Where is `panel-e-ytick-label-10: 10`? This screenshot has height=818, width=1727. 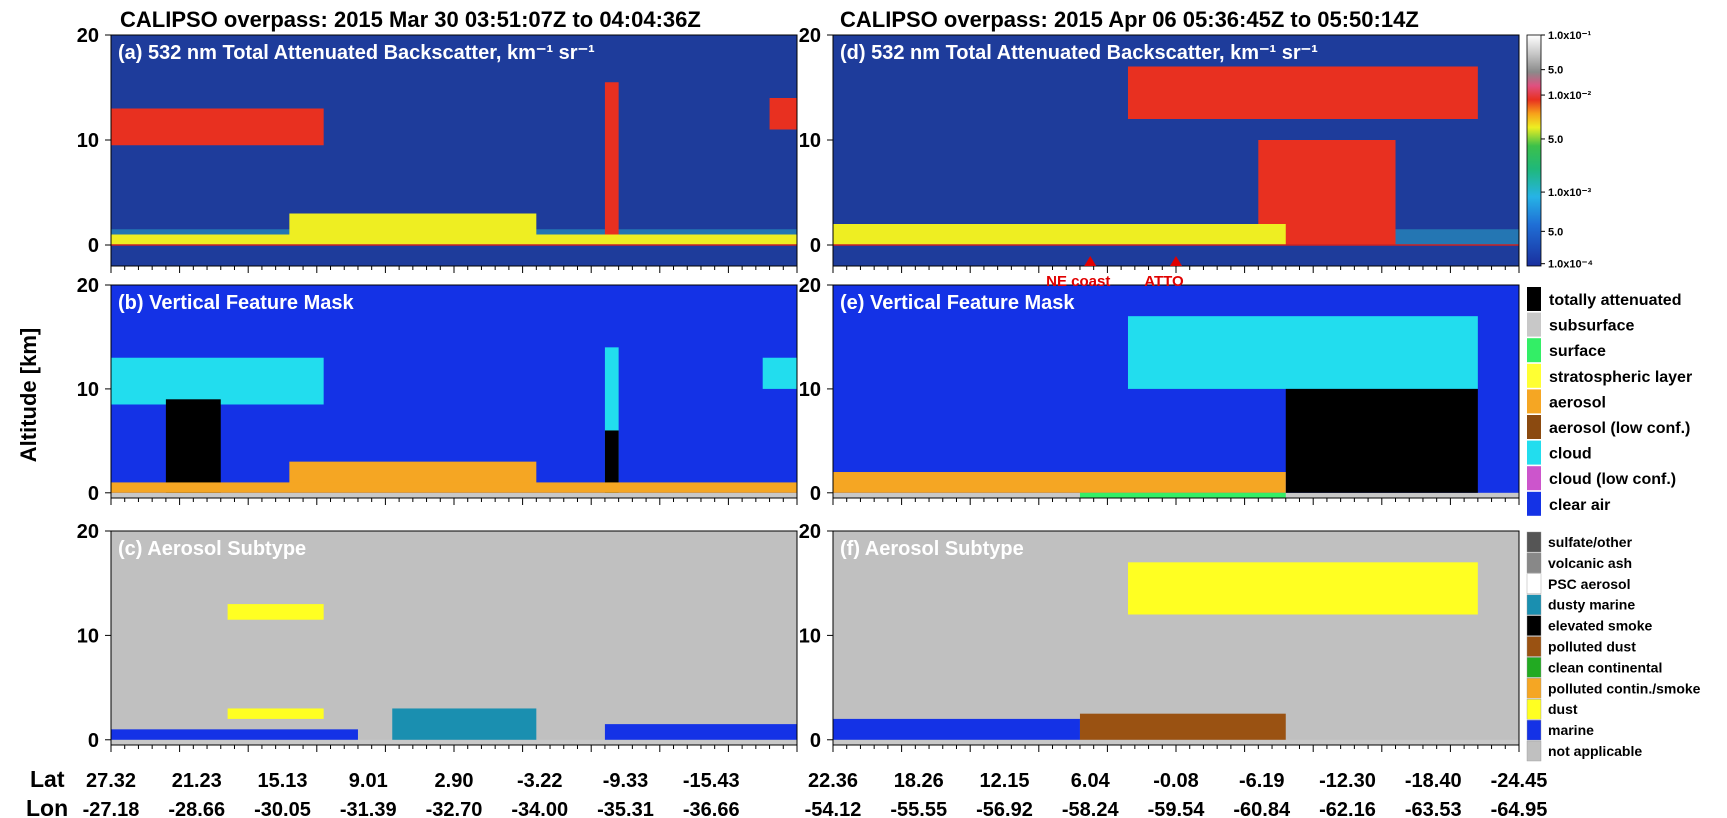 panel-e-ytick-label-10: 10 is located at coordinates (810, 390).